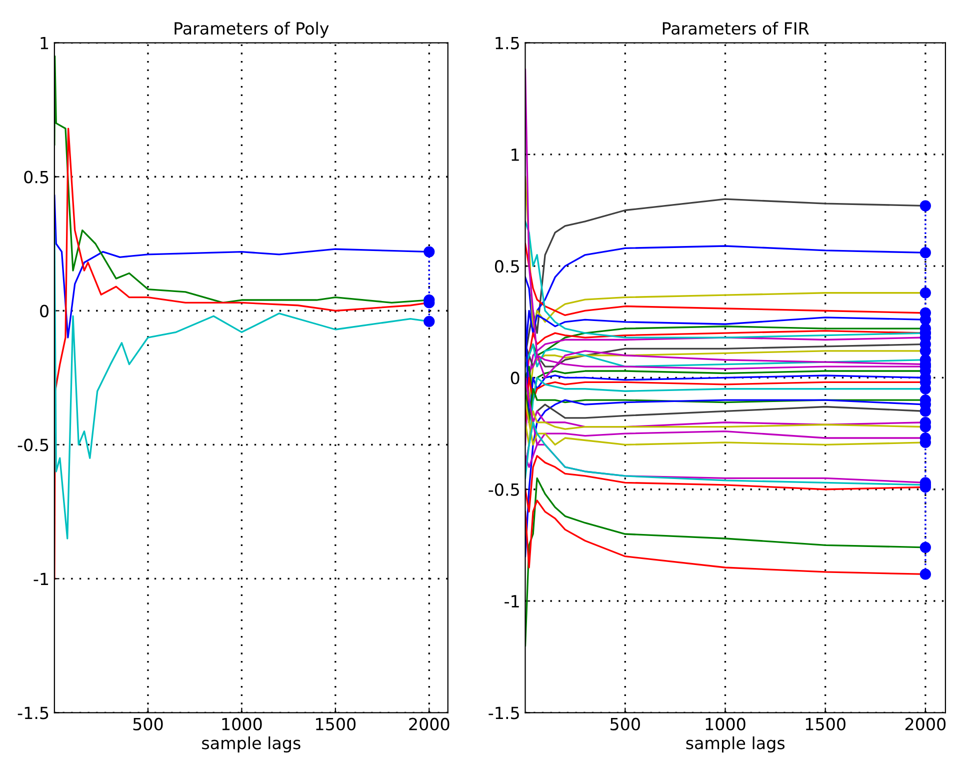 This screenshot has height=778, width=955. Describe the element at coordinates (251, 30) in the screenshot. I see `chart-title: Parameters of Poly` at that location.